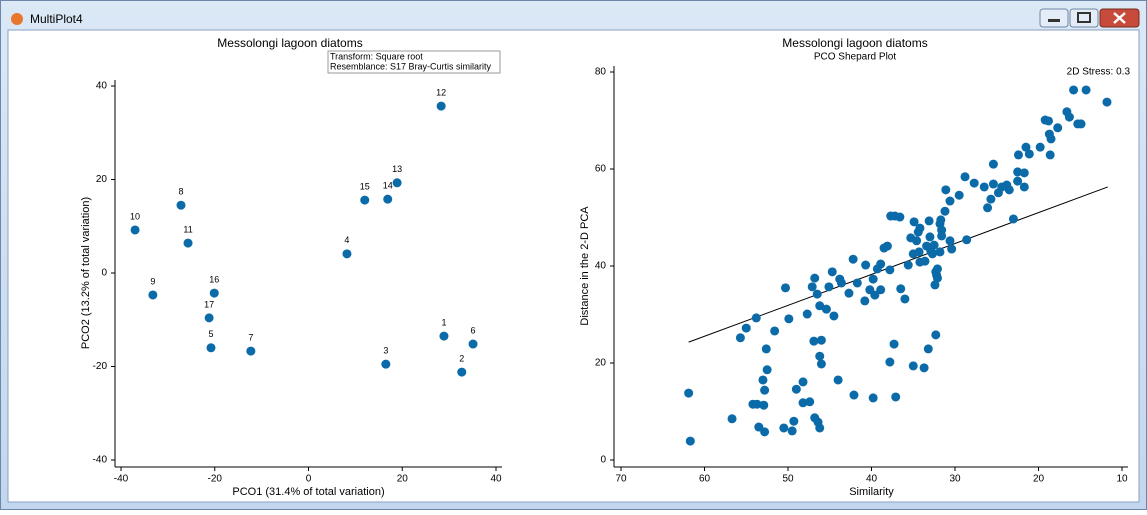 The width and height of the screenshot is (1147, 515). What do you see at coordinates (621, 479) in the screenshot?
I see `x-tick-label: 70` at bounding box center [621, 479].